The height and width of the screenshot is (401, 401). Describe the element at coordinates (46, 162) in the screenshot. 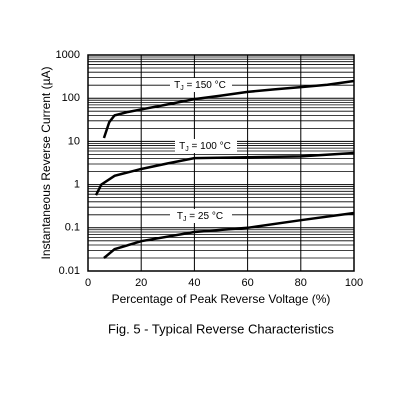

I see `y-axis-label: Instantaneous Reverse Current (µA)` at that location.